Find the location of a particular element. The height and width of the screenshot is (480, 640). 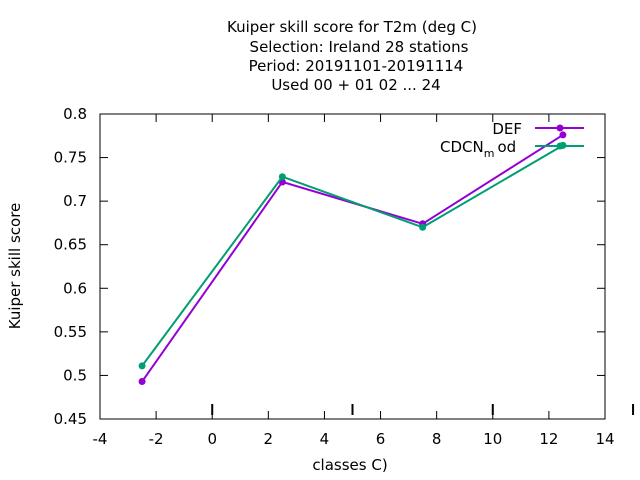

y-tick-label: 0.8 is located at coordinates (75, 114).